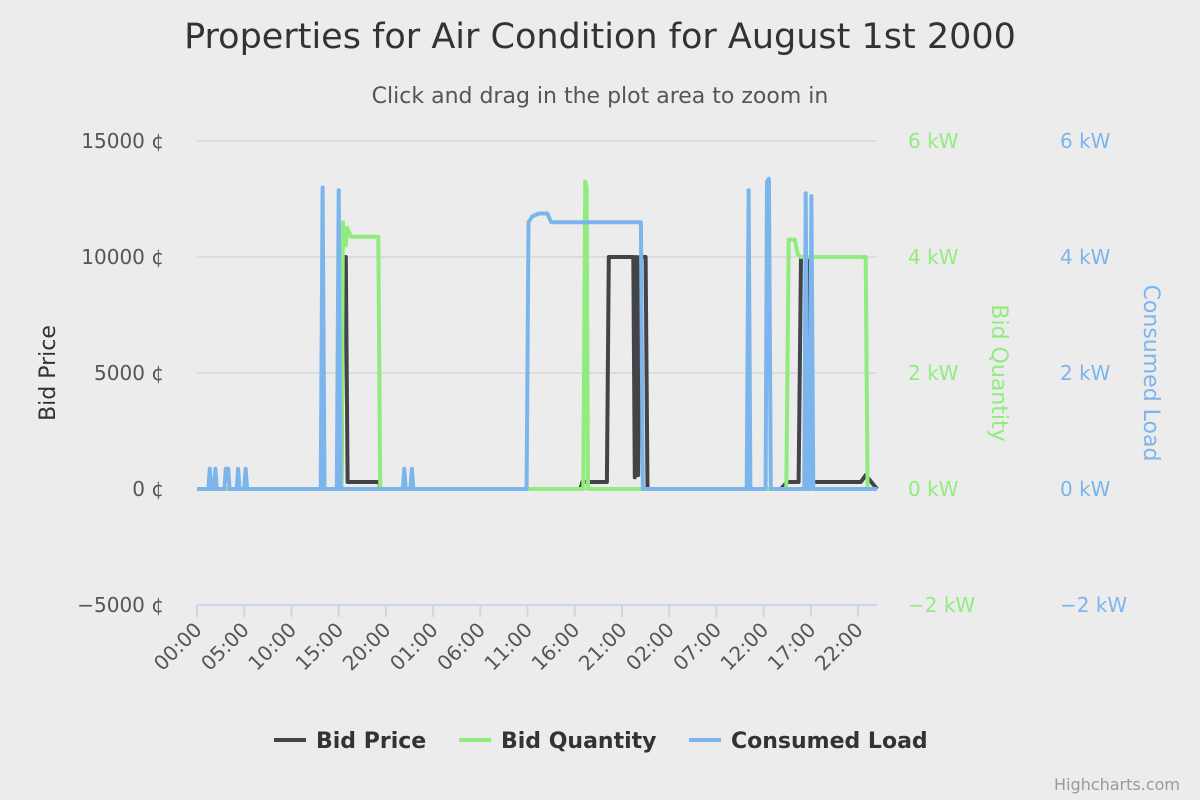 Image resolution: width=1200 pixels, height=800 pixels. Describe the element at coordinates (1085, 141) in the screenshot. I see `consumed-load-tick-label: 6 kW` at that location.